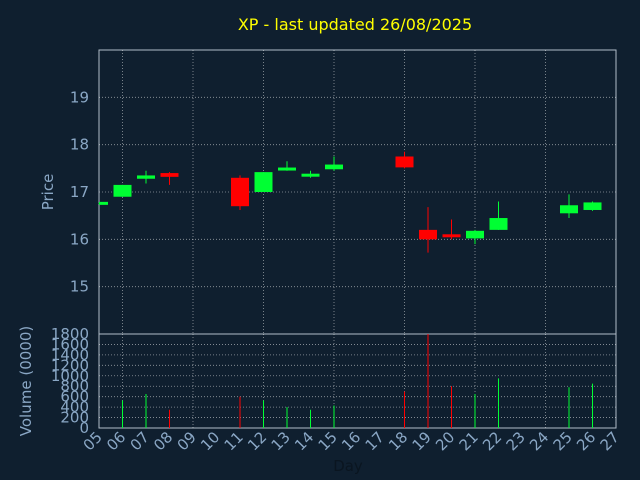  Describe the element at coordinates (79, 145) in the screenshot. I see `price-tick-label: 18` at that location.